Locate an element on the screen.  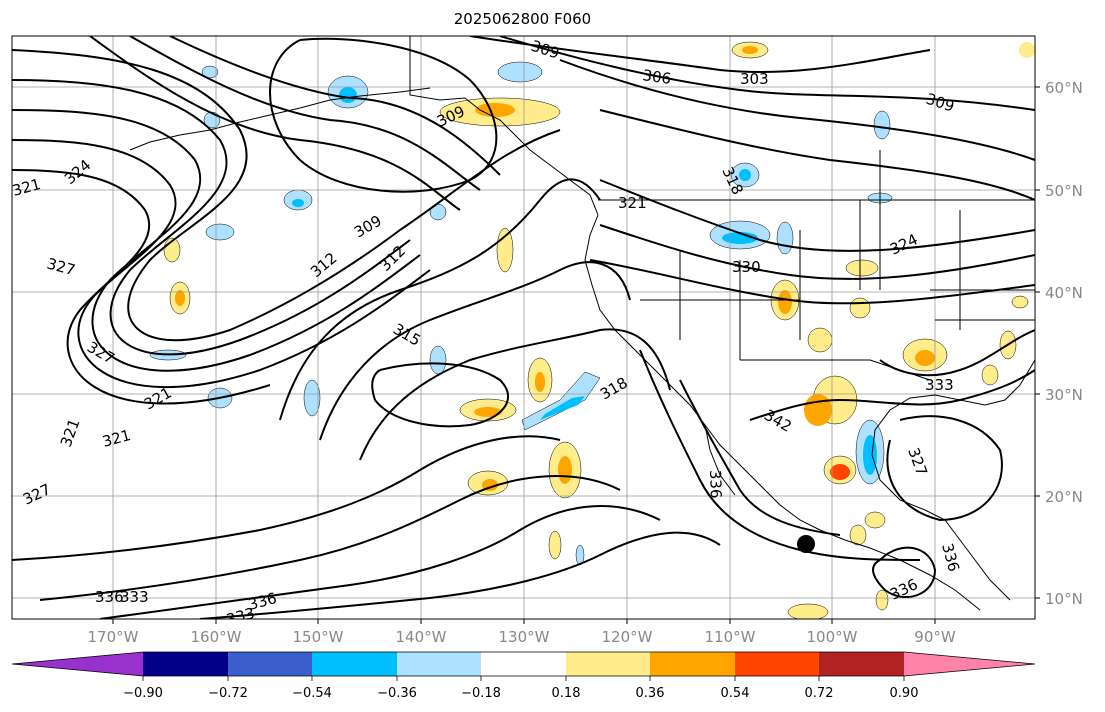
colorbar-label: 0.72 is located at coordinates (819, 693).